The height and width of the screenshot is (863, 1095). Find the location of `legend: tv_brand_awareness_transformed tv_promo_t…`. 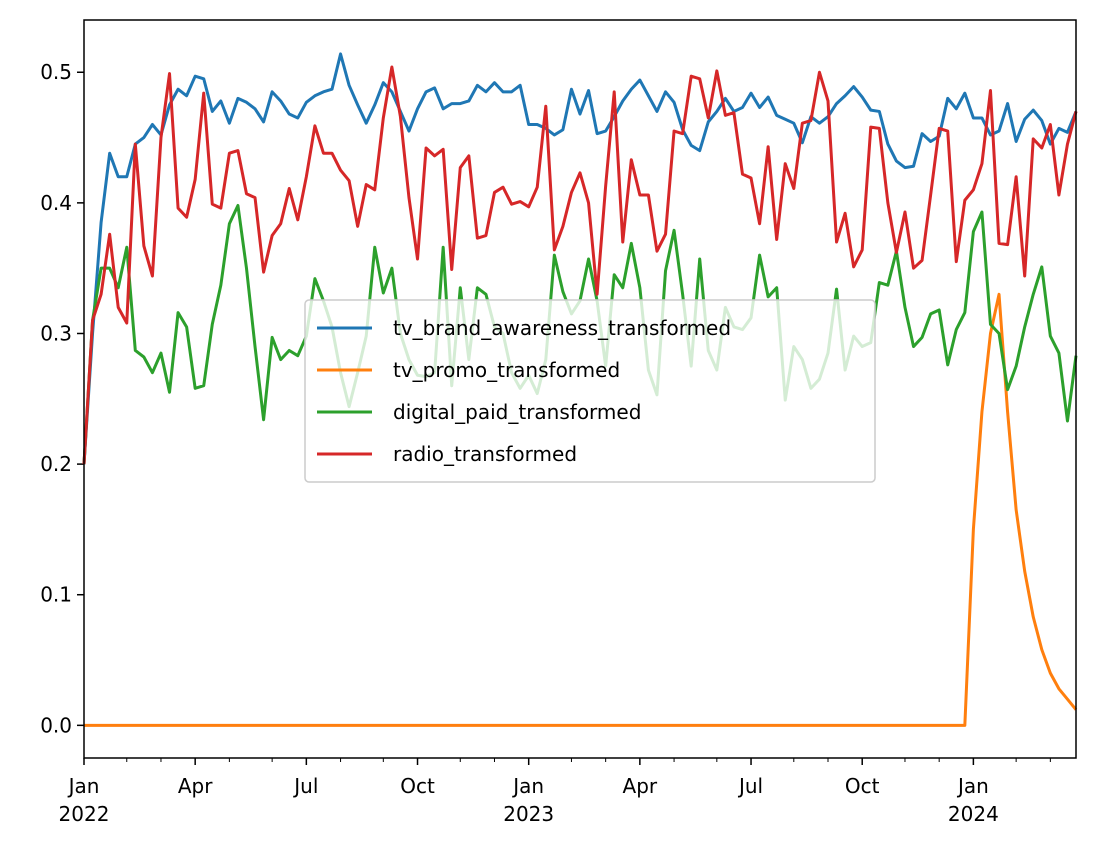

legend: tv_brand_awareness_transformed tv_promo_t… is located at coordinates (590, 391).